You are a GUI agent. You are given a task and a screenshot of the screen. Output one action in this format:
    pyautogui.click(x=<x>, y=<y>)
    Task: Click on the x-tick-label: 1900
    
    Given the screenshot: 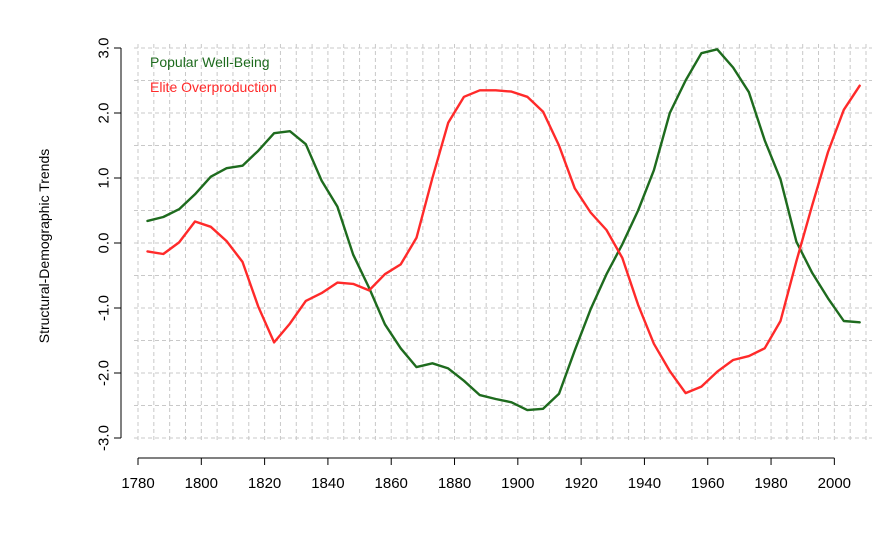 What is the action you would take?
    pyautogui.click(x=517, y=483)
    